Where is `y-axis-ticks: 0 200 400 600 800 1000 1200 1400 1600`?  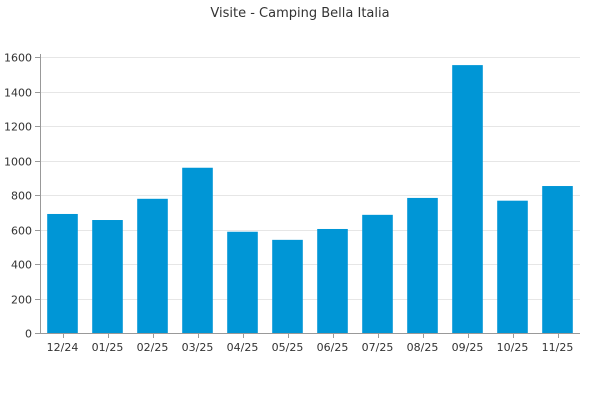 y-axis-ticks: 0 200 400 600 800 1000 1200 1400 1600 is located at coordinates (22, 196).